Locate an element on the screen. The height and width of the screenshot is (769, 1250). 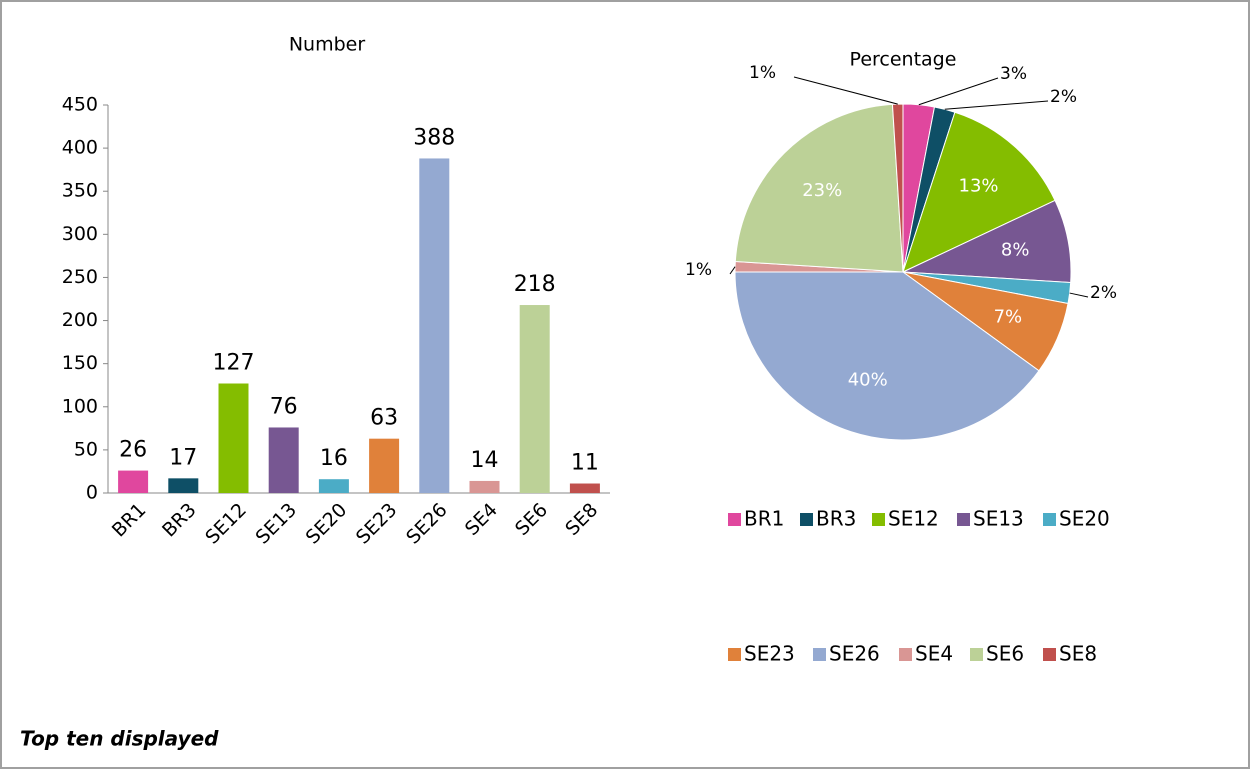
data-label: 26 is located at coordinates (133, 450).